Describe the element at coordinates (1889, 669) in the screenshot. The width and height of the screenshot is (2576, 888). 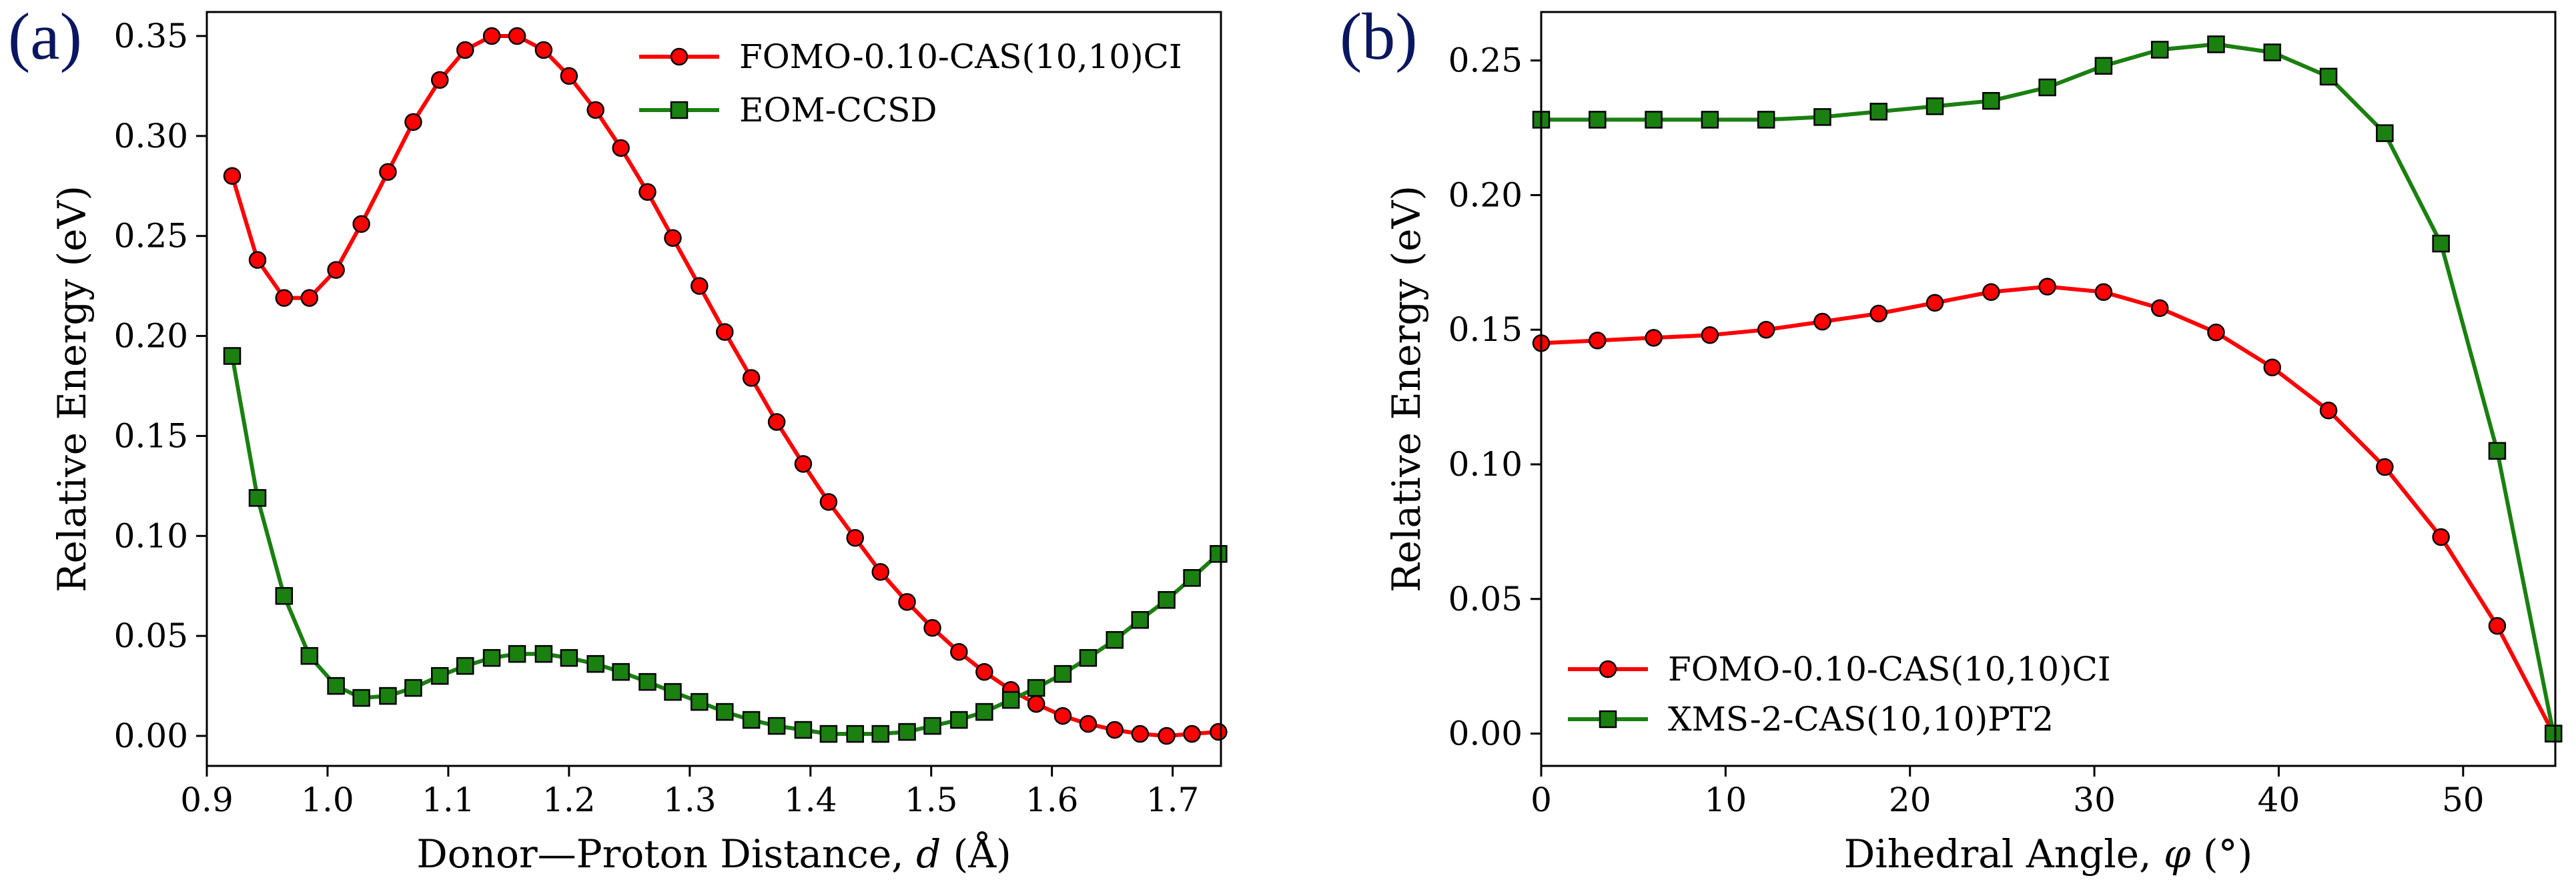
I see `panel-b-legend-label-0: FOMO-0.10-CAS(10,10)CI` at that location.